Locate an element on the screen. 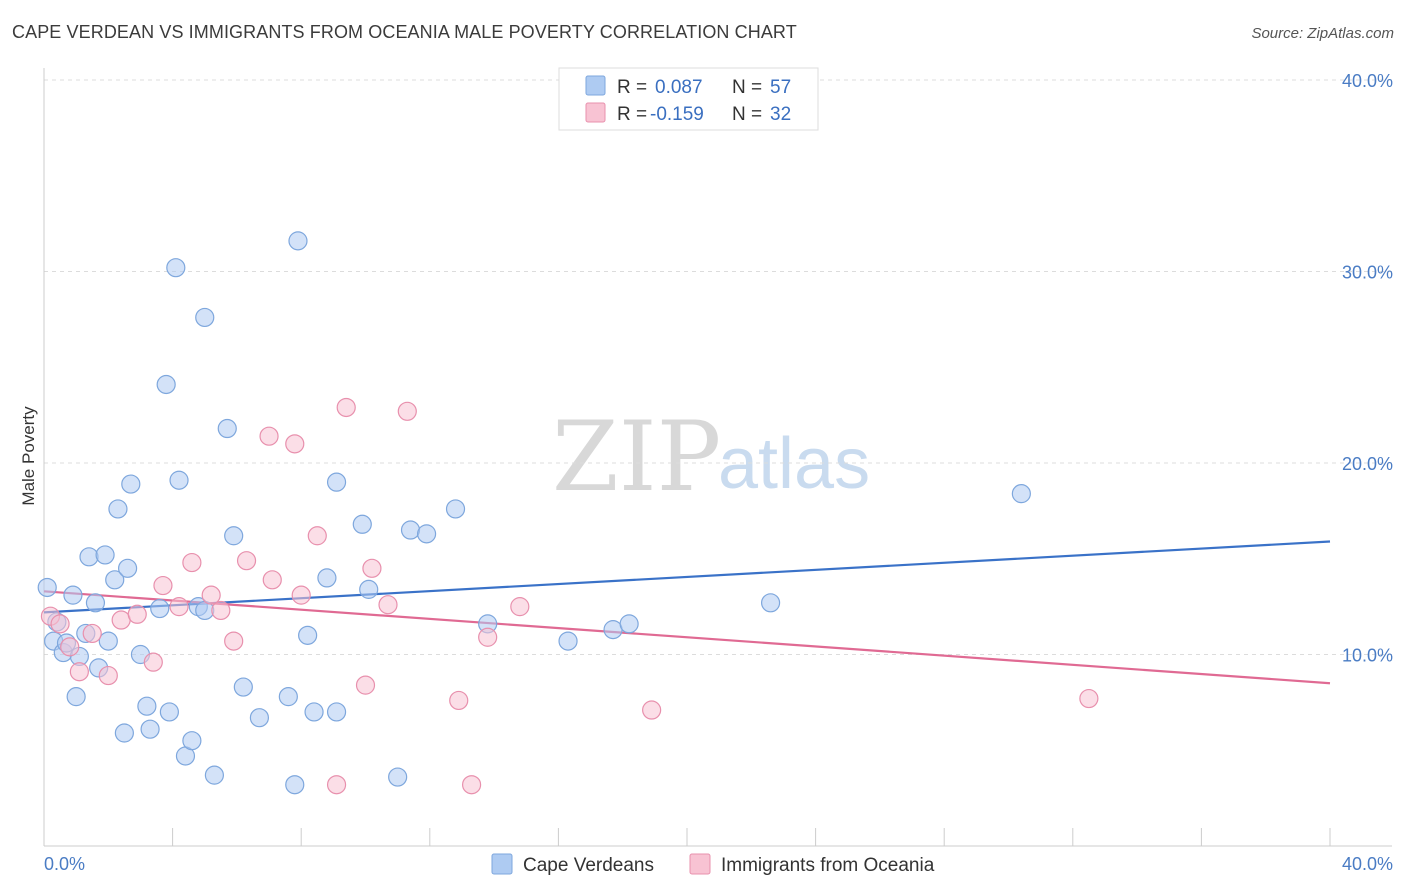 The height and width of the screenshot is (892, 1406). legend-swatch-oceania is located at coordinates (595, 112).